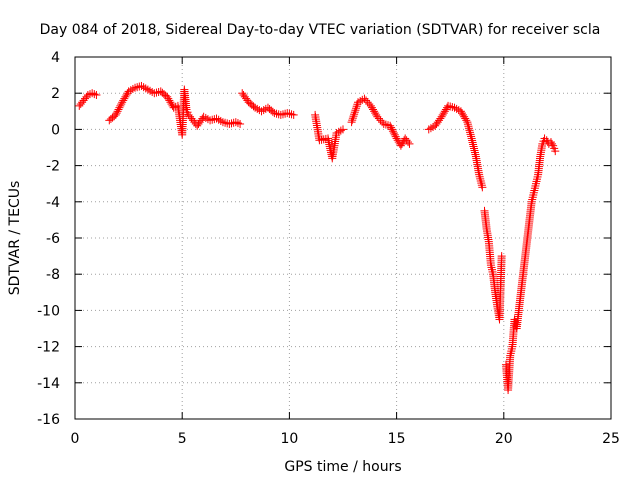  What do you see at coordinates (53, 239) in the screenshot?
I see `y-tick-label: -6` at bounding box center [53, 239].